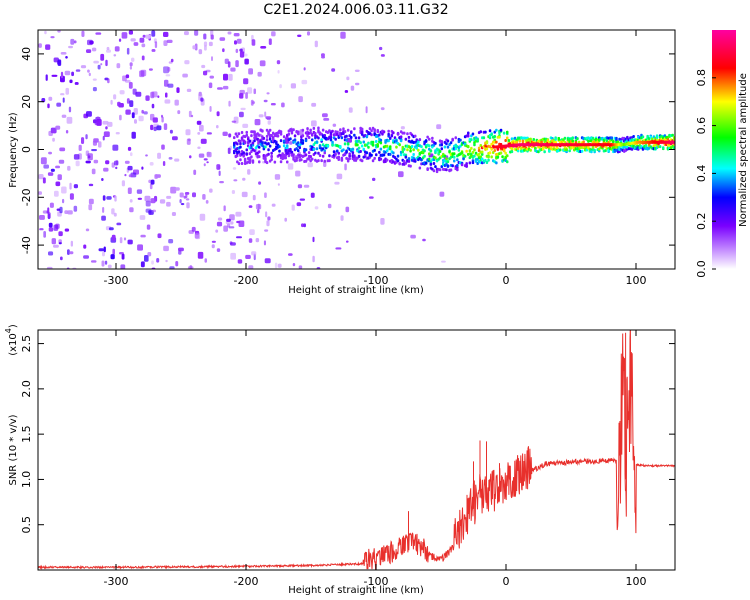  I want to click on snr-y-axis-label: SNR (10 * v/v), so click(13, 449).